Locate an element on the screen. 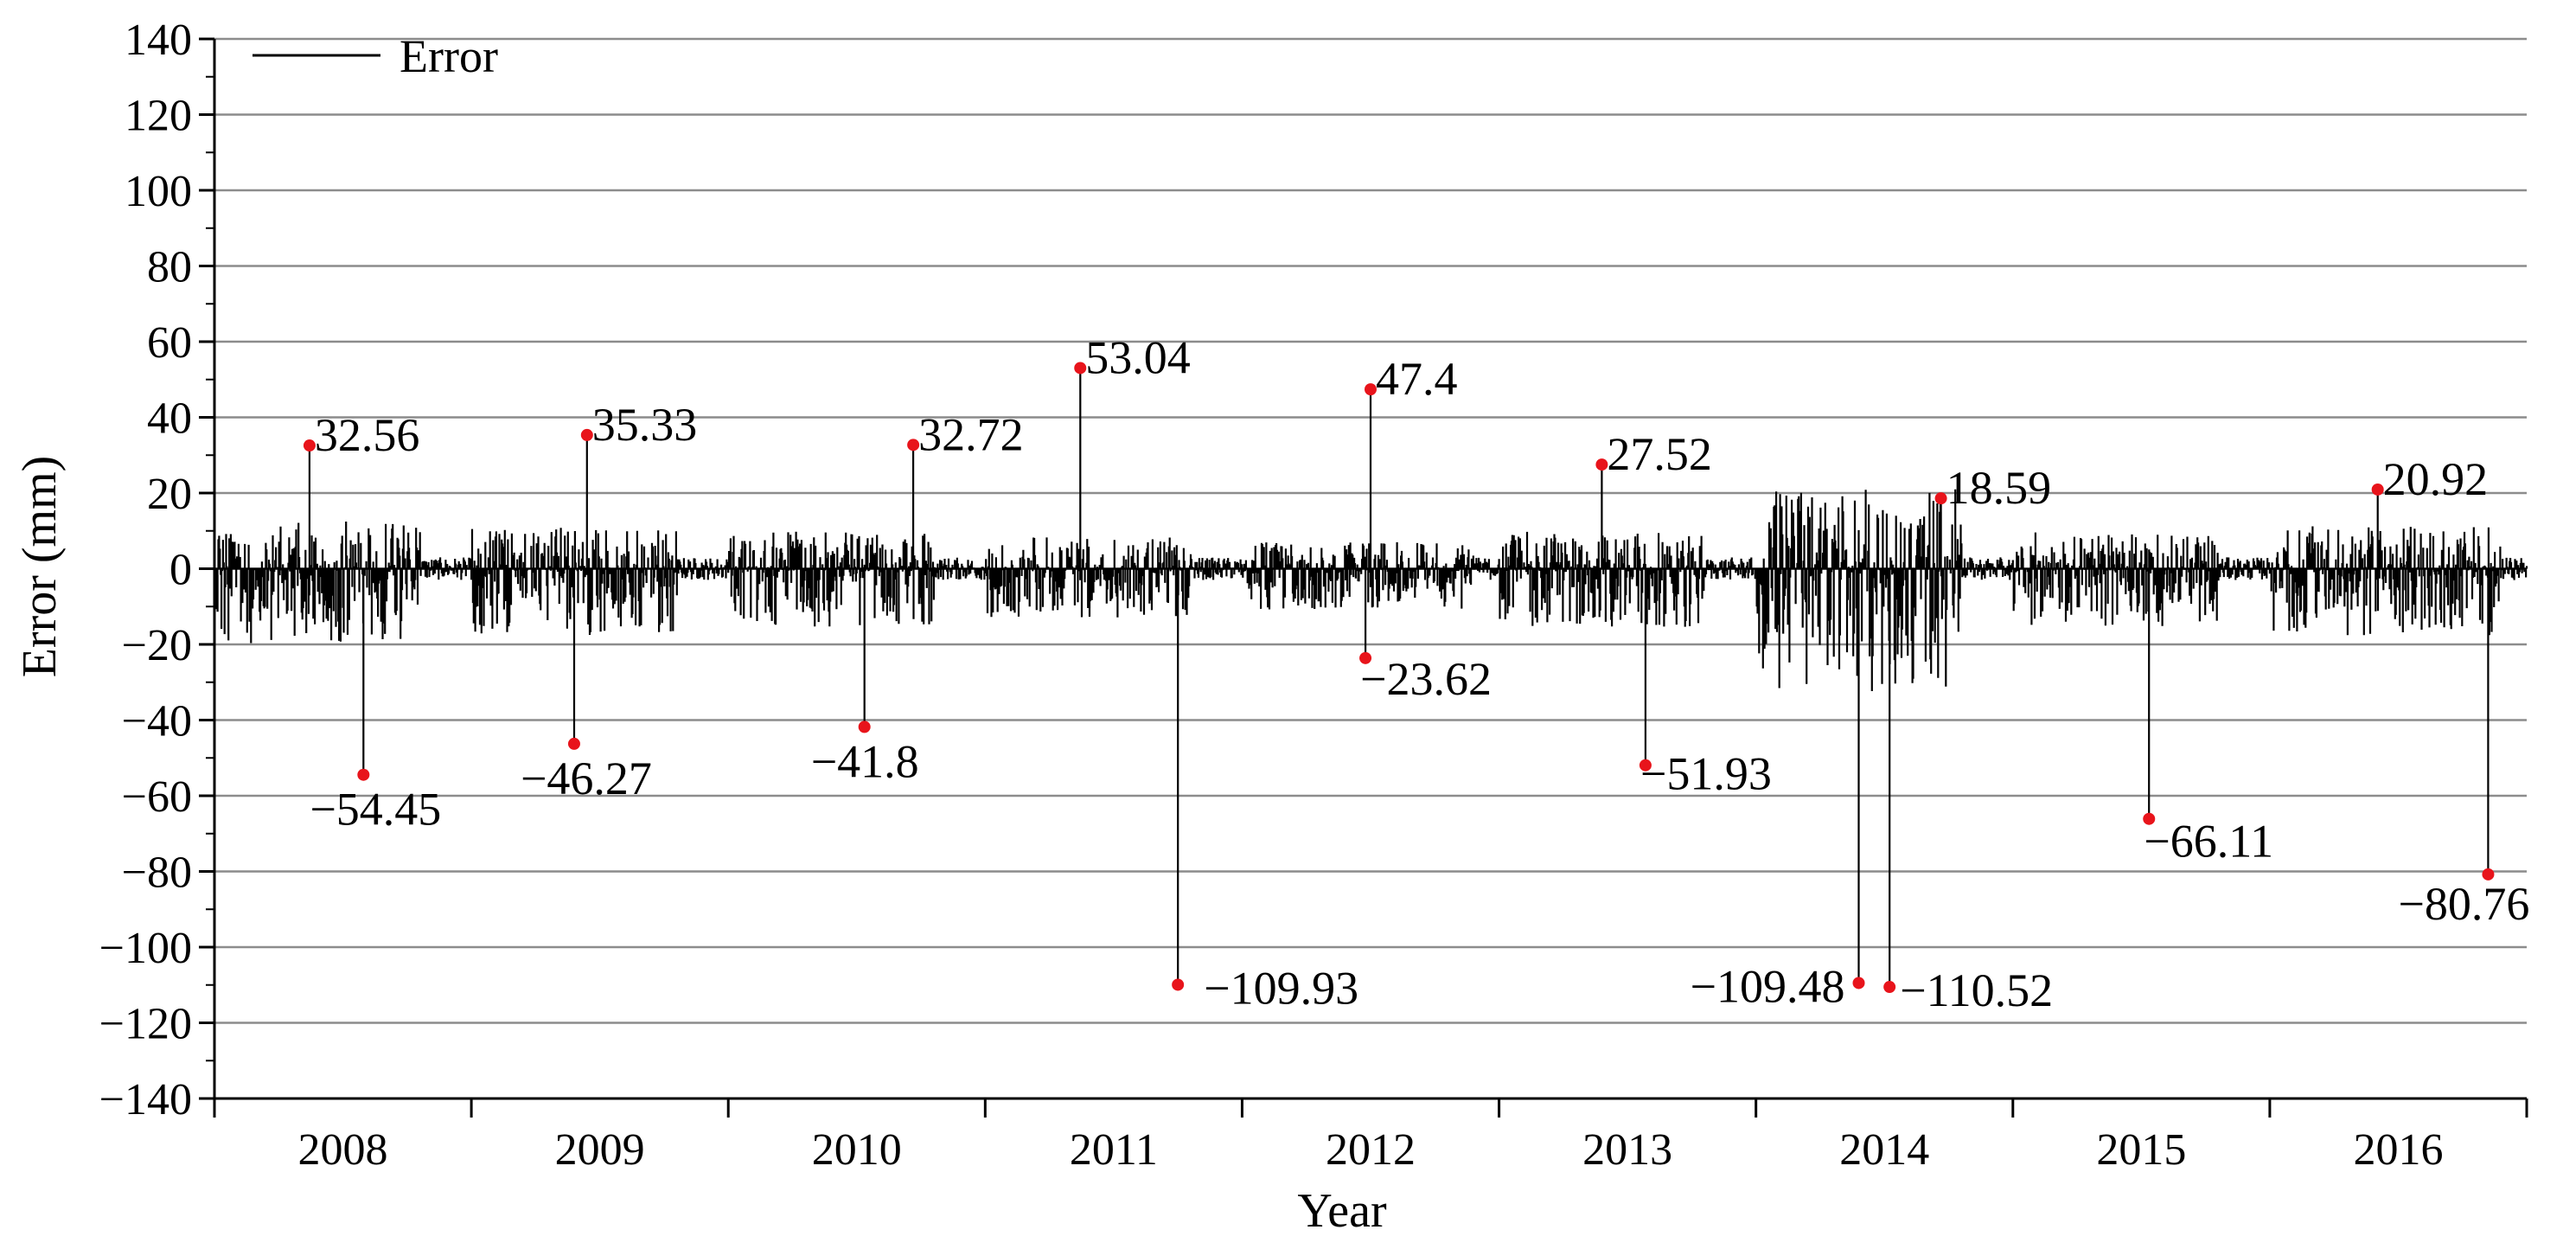  y-tick-label: −40 is located at coordinates (157, 722).